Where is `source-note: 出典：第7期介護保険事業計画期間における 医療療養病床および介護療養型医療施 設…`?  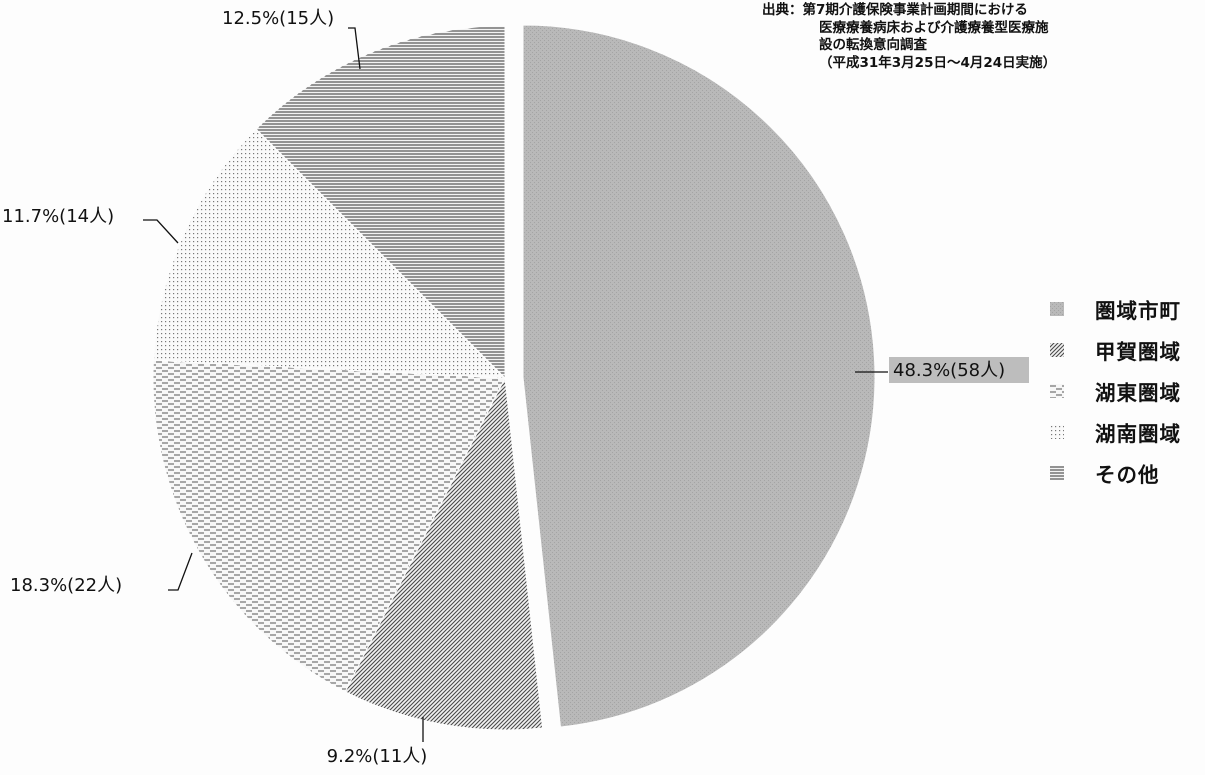 source-note: 出典：第7期介護保険事業計画期間における 医療療養病床および介護療養型医療施 設… is located at coordinates (909, 37).